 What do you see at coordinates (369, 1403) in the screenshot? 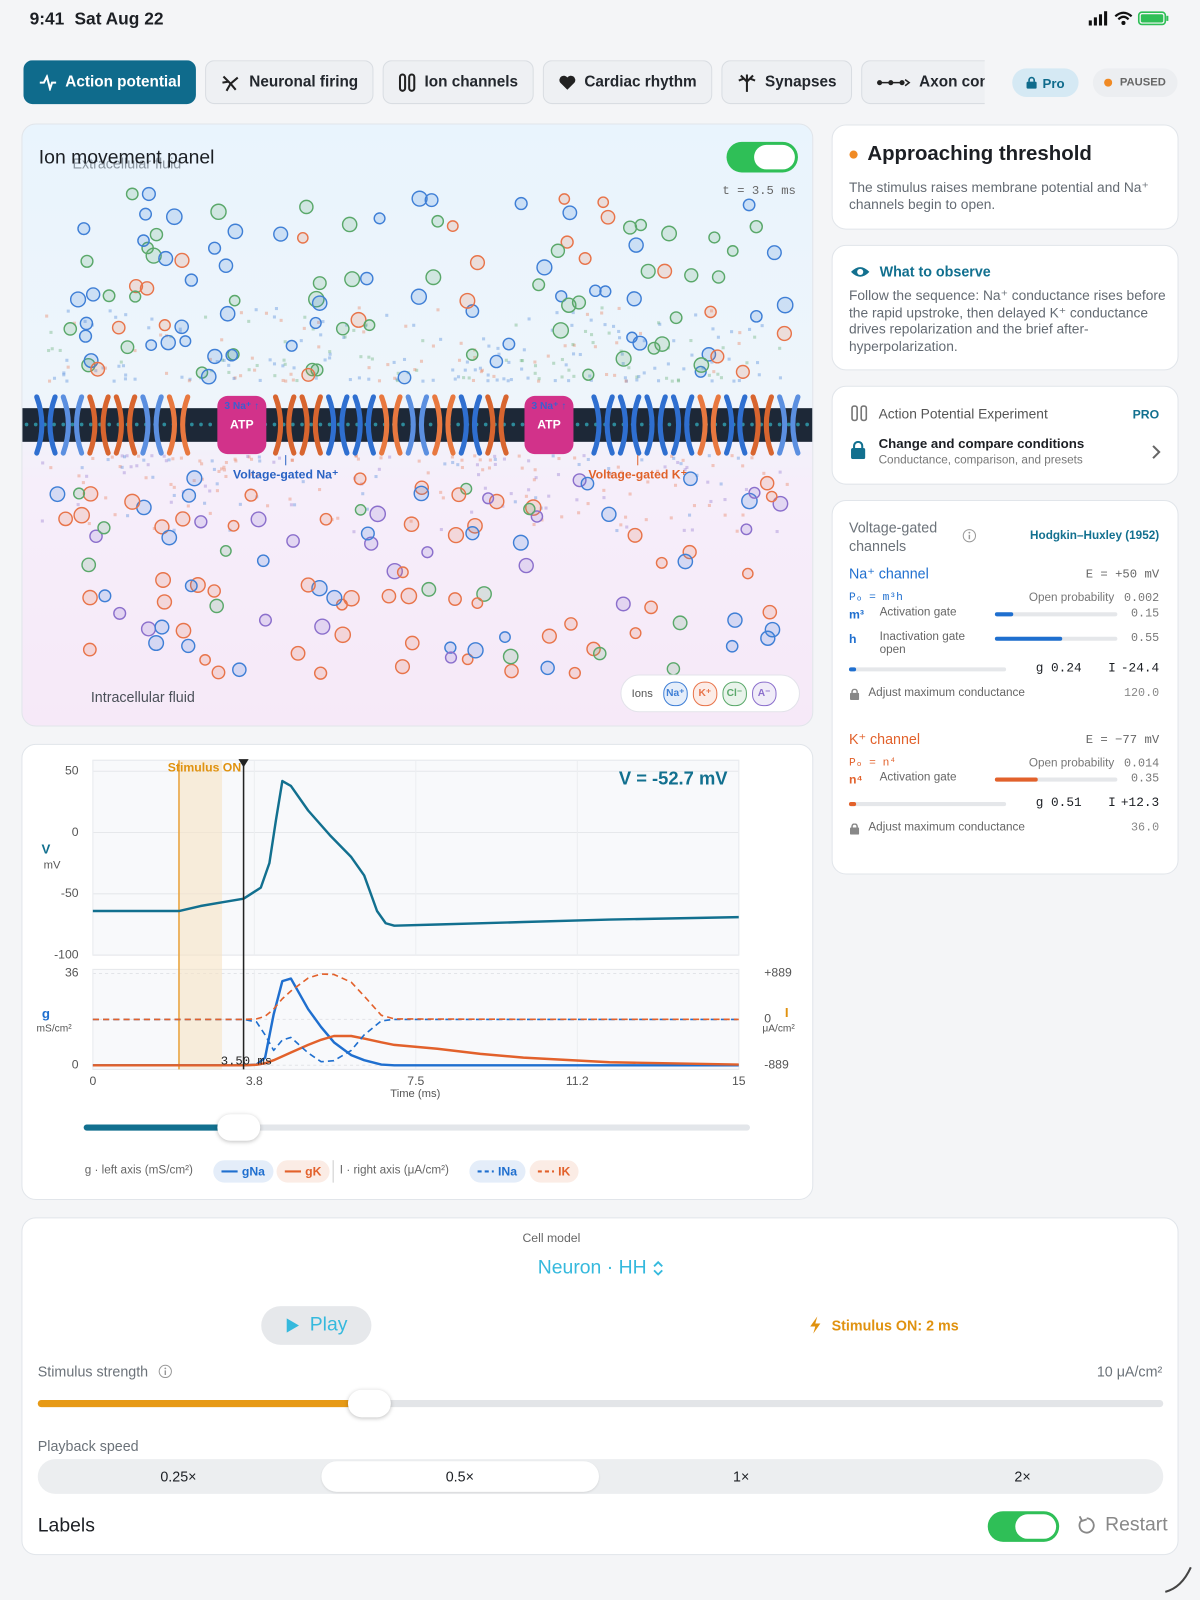
I see `stimulus-slider-thumb` at bounding box center [369, 1403].